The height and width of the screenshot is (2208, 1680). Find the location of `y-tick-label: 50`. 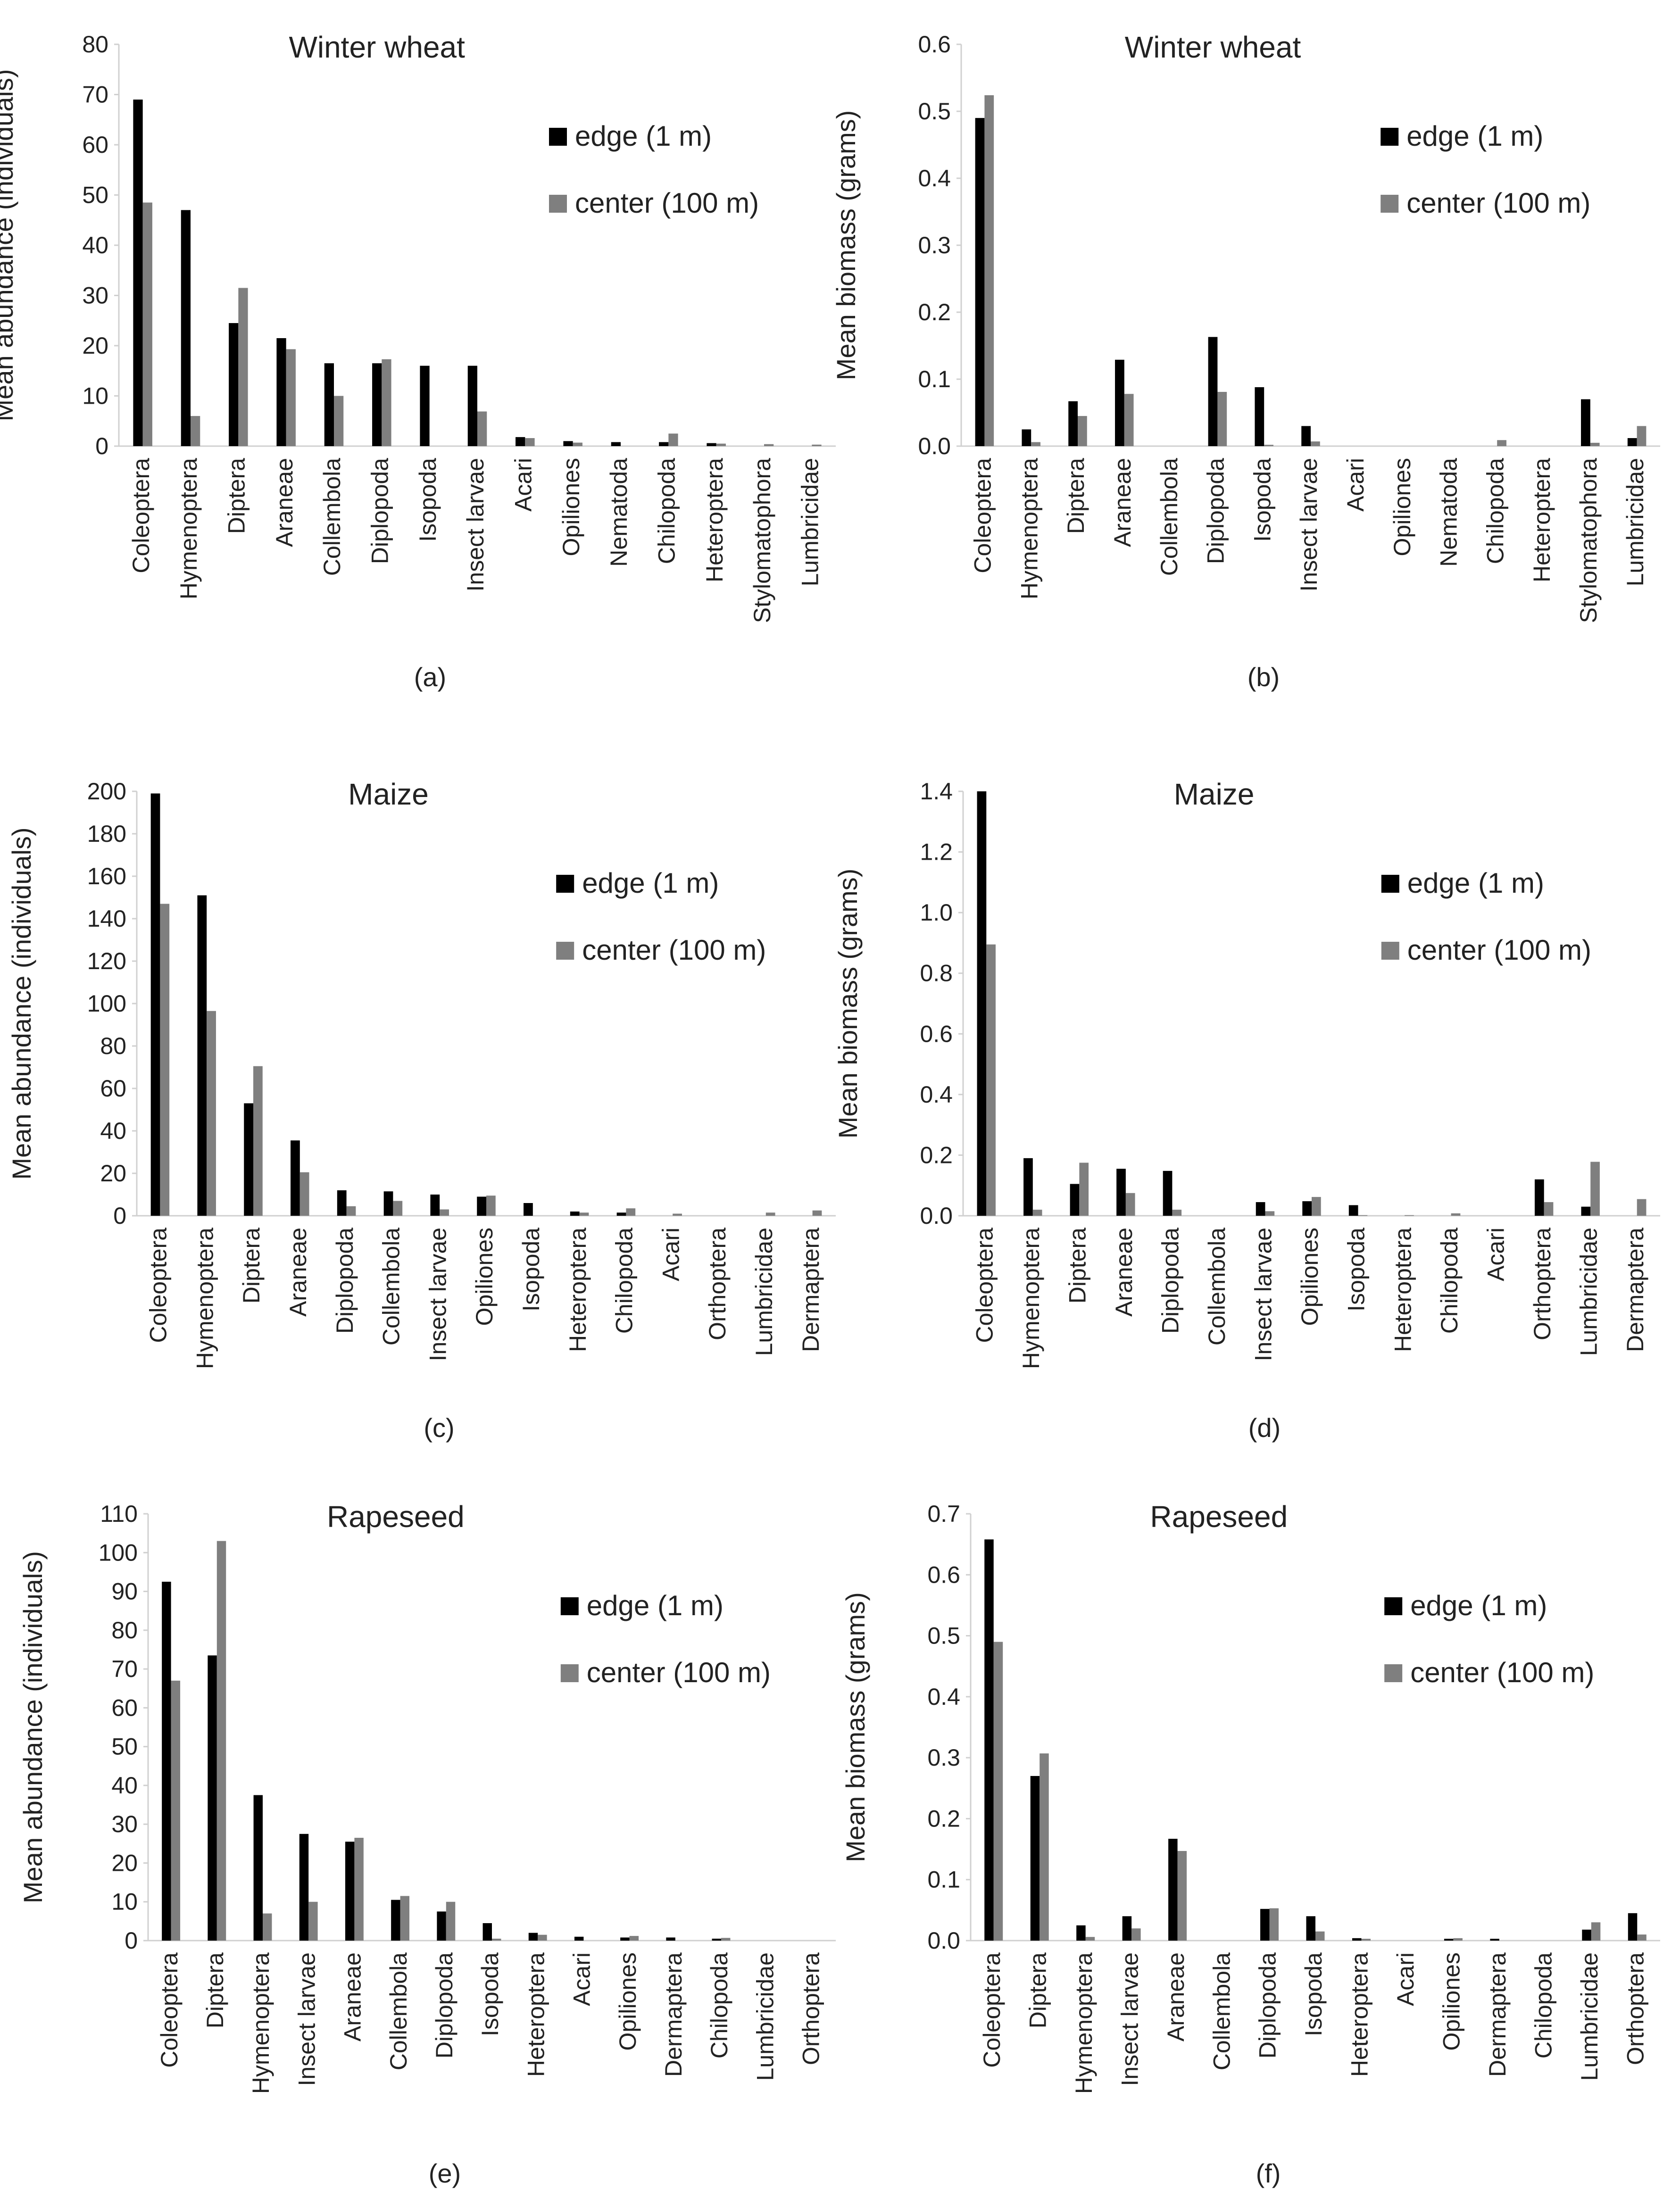

y-tick-label: 50 is located at coordinates (124, 1747).